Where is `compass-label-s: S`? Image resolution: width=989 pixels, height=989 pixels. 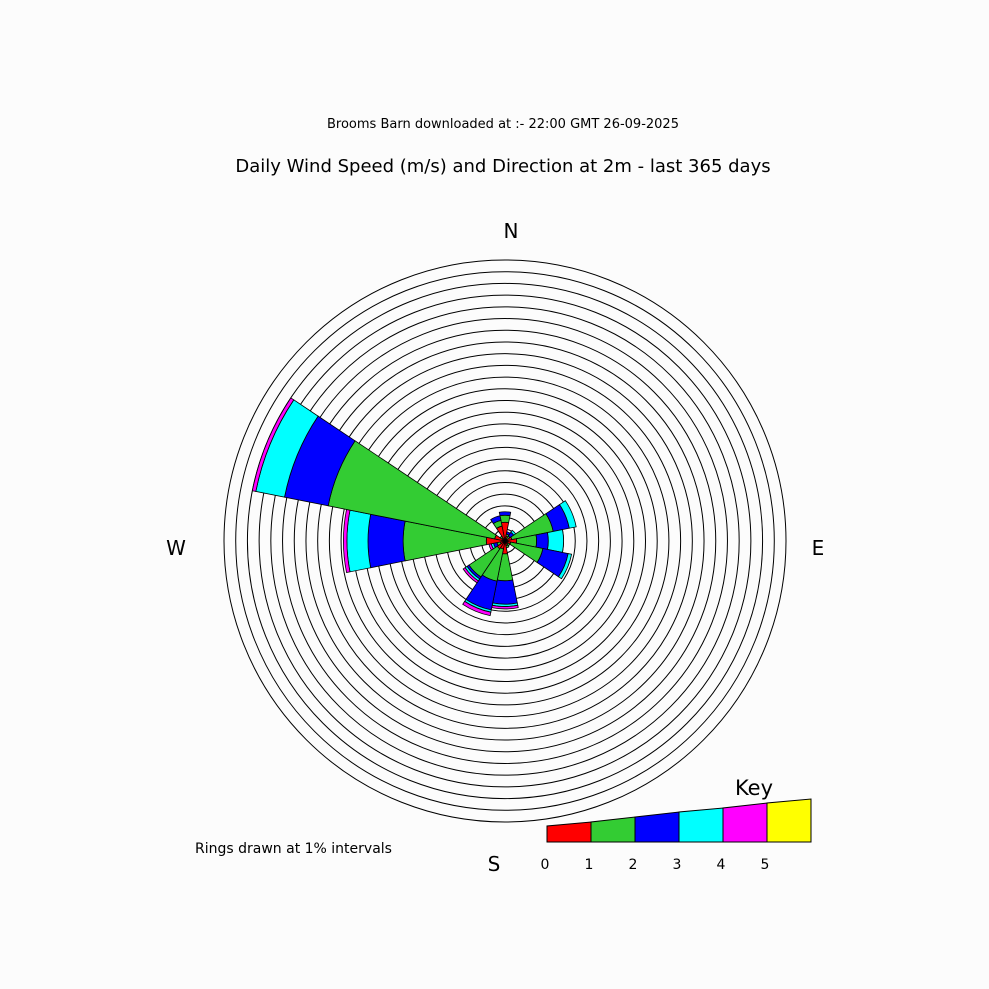 compass-label-s: S is located at coordinates (494, 864).